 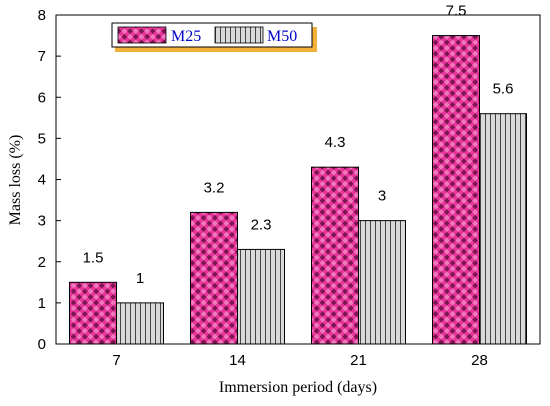 What do you see at coordinates (15, 180) in the screenshot?
I see `y-axis-title: Mass loss (%)` at bounding box center [15, 180].